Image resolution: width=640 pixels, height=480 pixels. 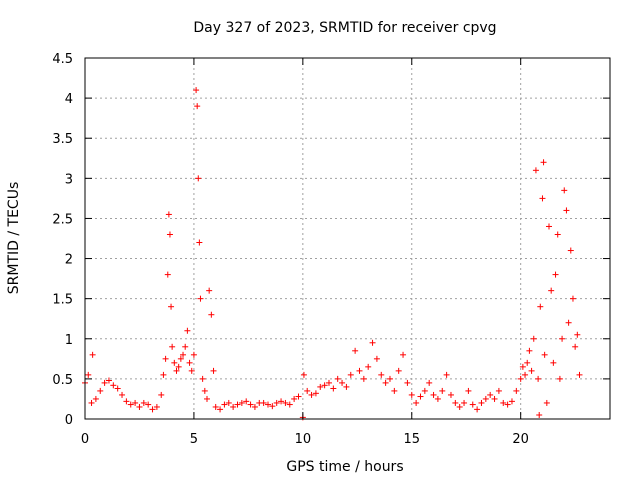 I want to click on y-tick-label: 4.5, so click(x=62, y=59).